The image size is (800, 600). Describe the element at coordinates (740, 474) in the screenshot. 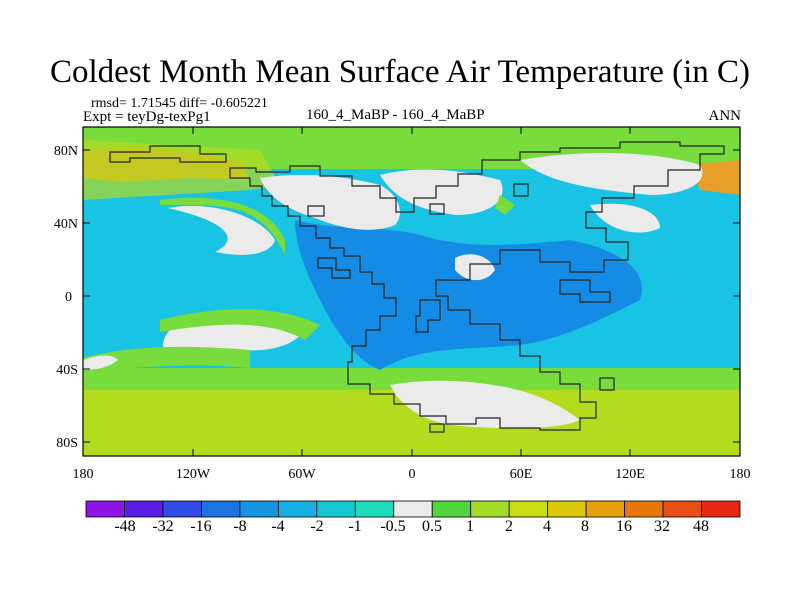

I see `lon-label-180e: 180` at that location.